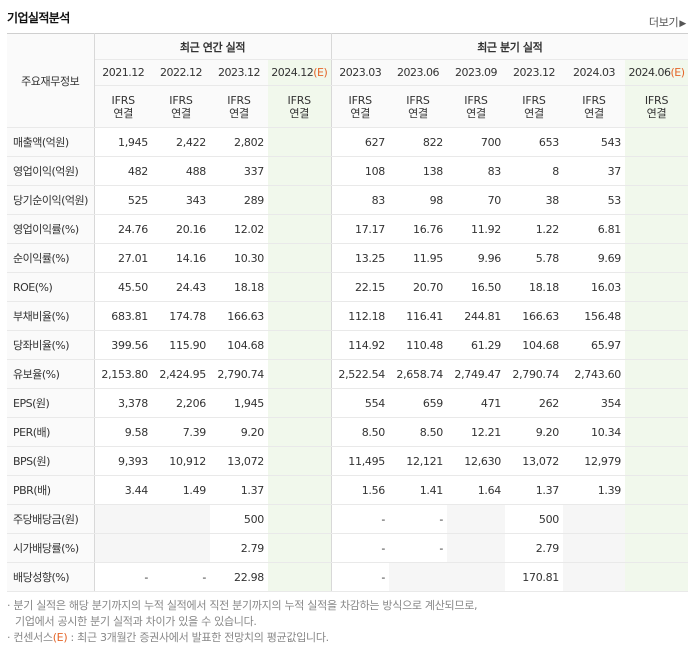 Image resolution: width=694 pixels, height=648 pixels. I want to click on table-cell: 12.21, so click(476, 432).